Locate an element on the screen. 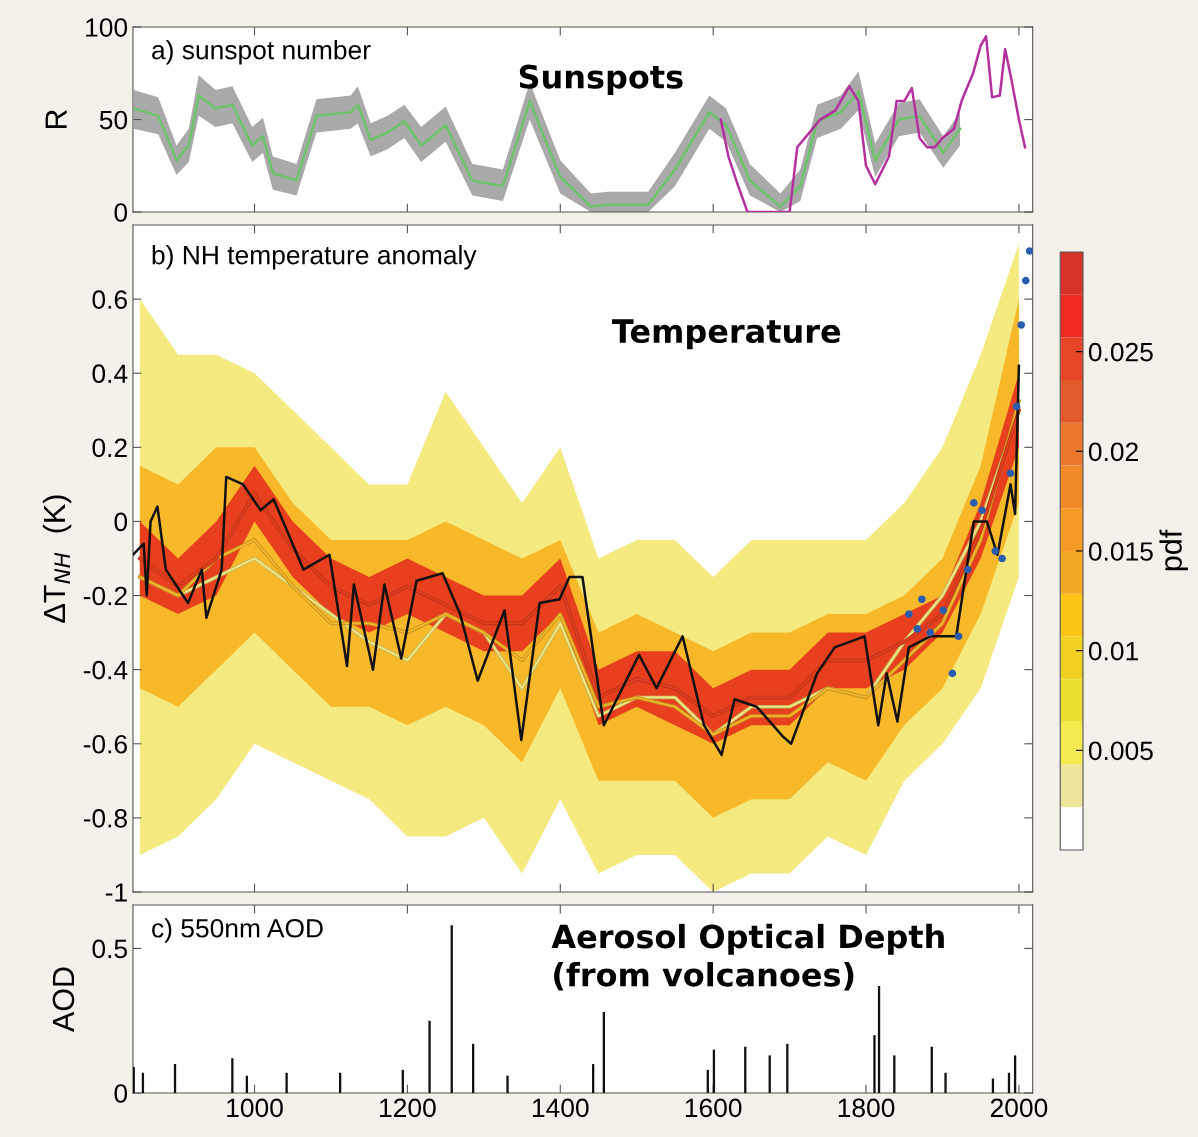 This screenshot has height=1137, width=1198. x-tick-label: 1000 is located at coordinates (255, 1108).